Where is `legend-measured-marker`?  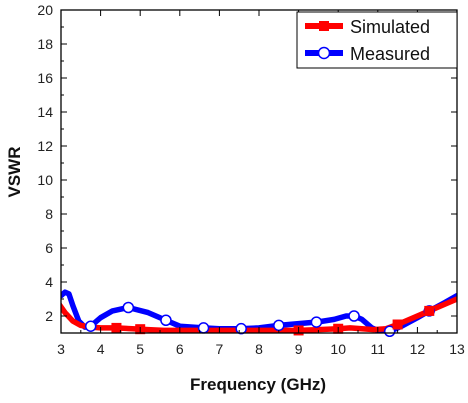 legend-measured-marker is located at coordinates (324, 53).